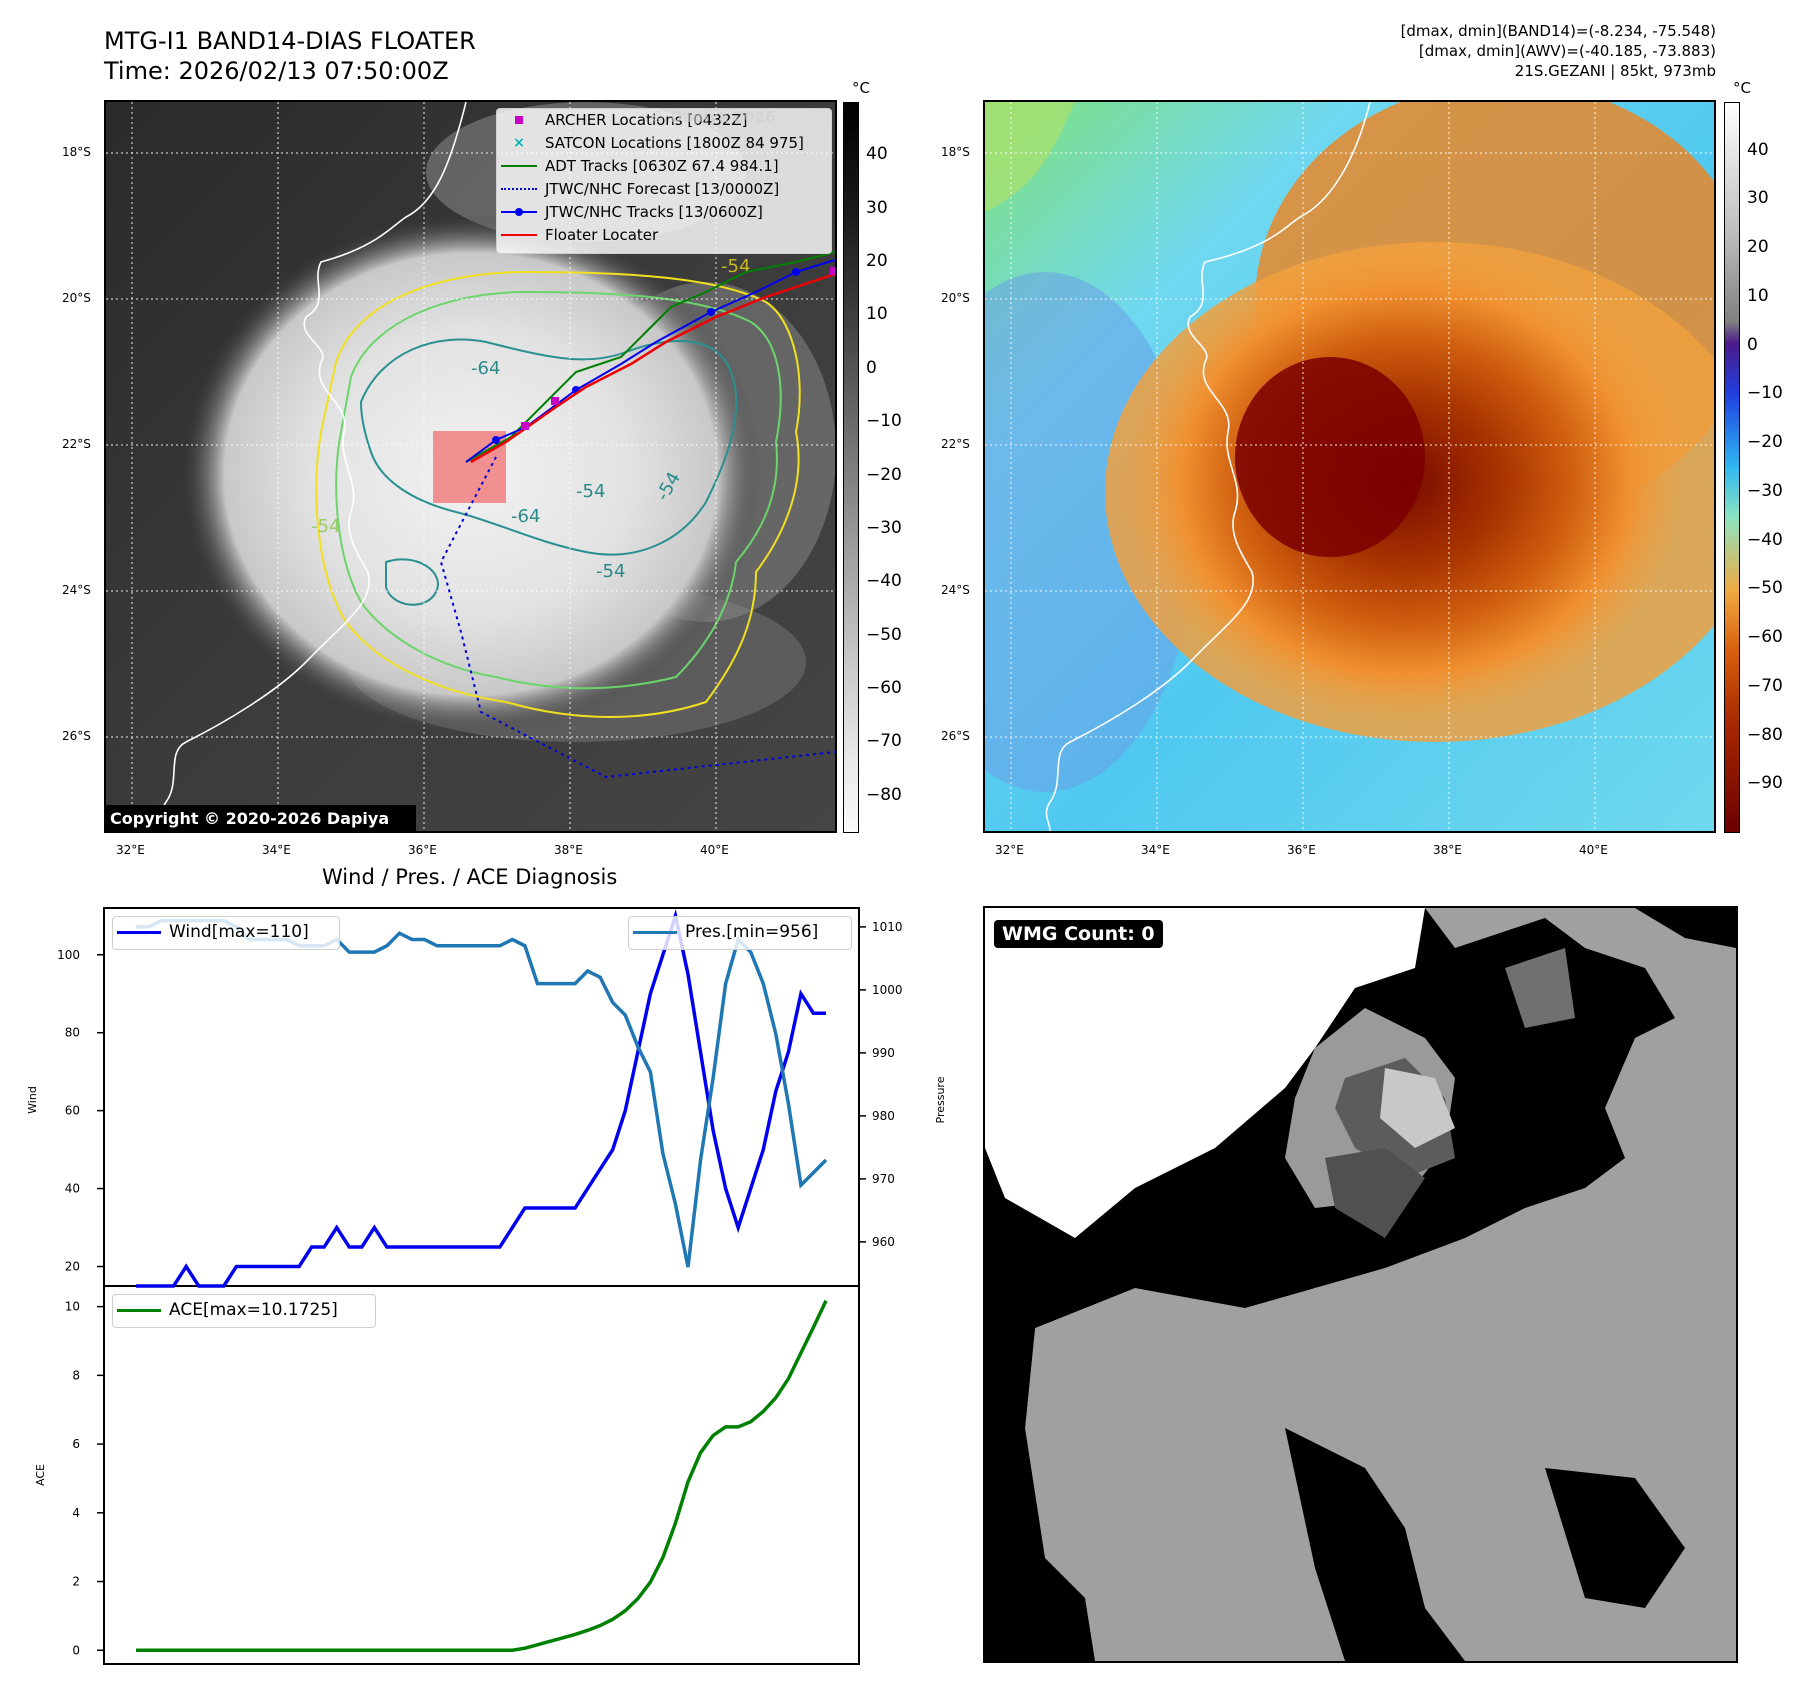  Describe the element at coordinates (72, 1111) in the screenshot. I see `wind-tick-label: 60` at that location.